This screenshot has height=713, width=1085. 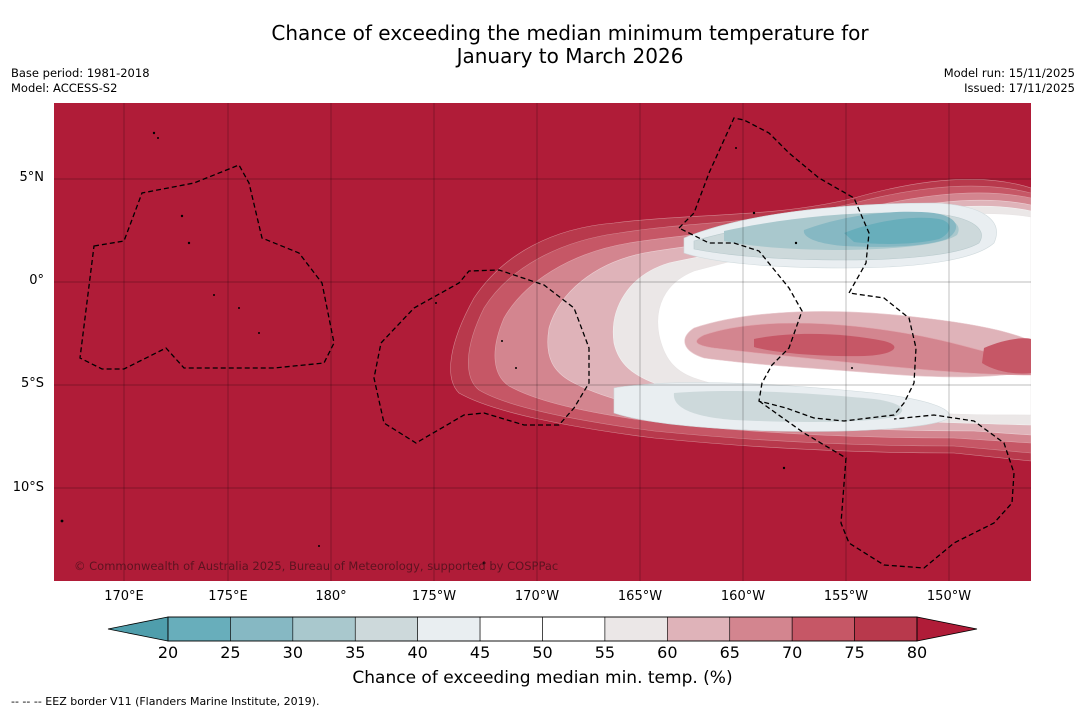 What do you see at coordinates (36, 280) in the screenshot?
I see `lat-label-0: 0°` at bounding box center [36, 280].